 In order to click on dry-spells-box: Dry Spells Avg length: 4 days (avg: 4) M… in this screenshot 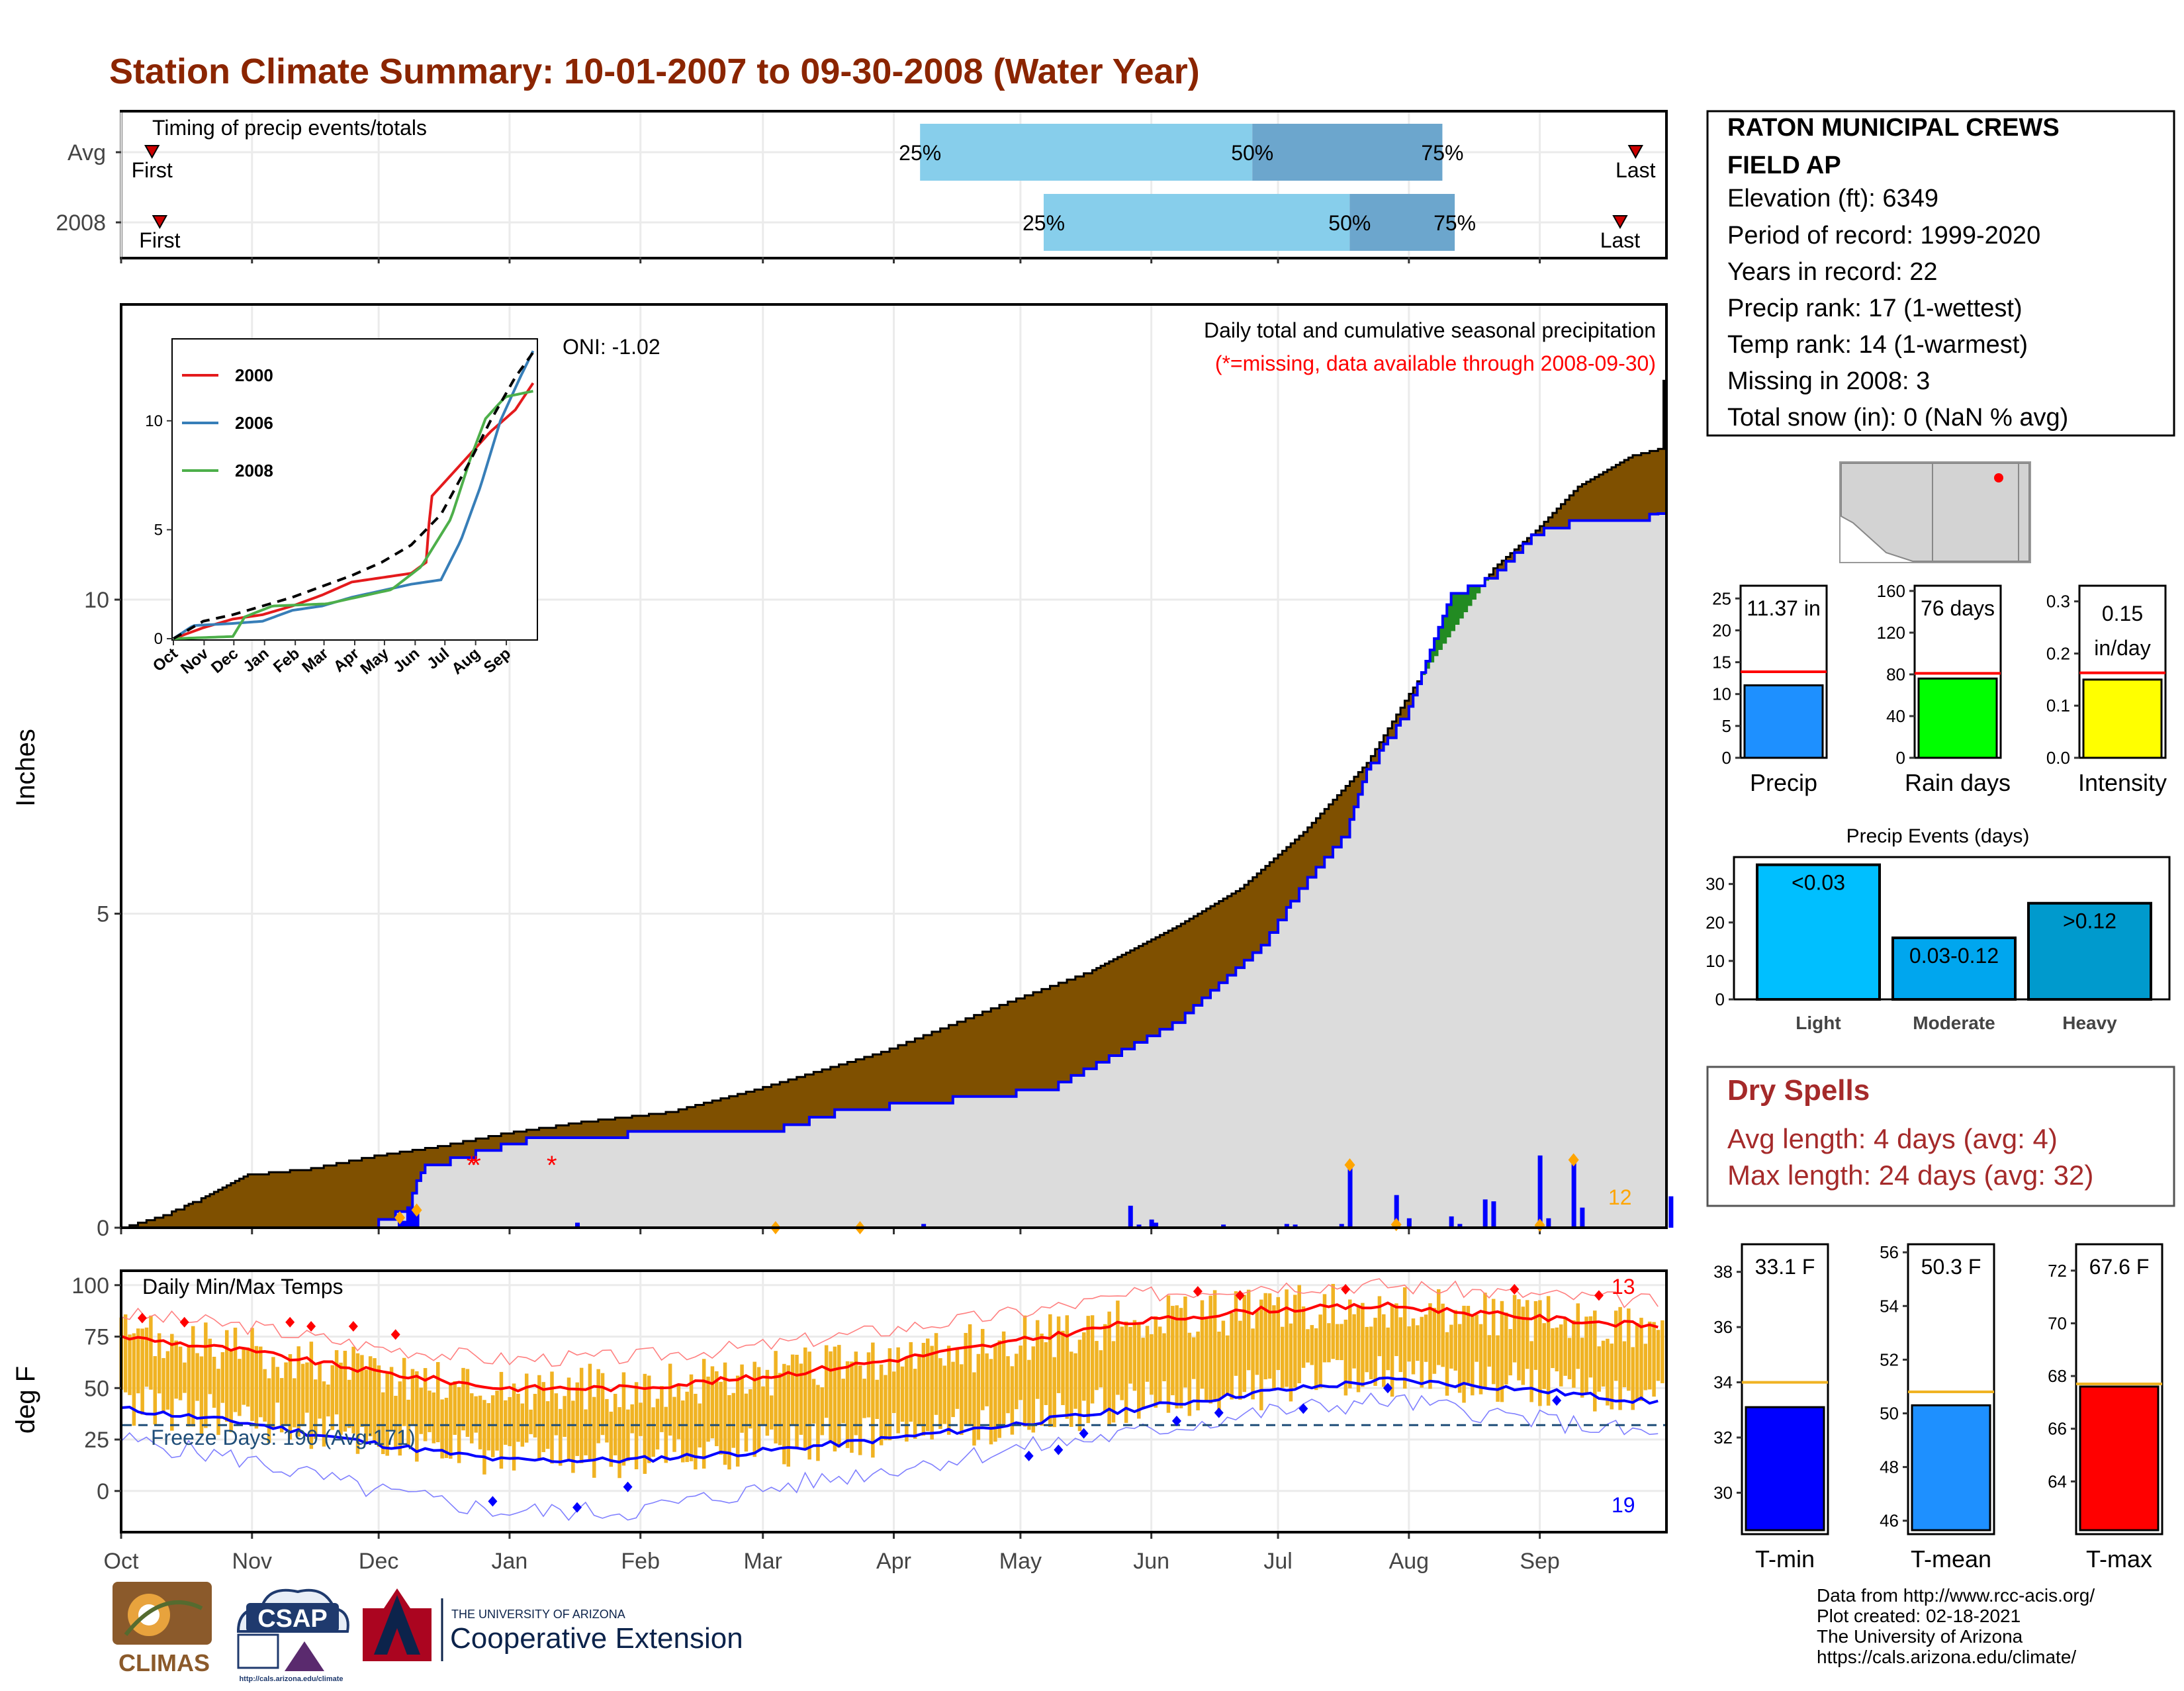, I will do `click(1940, 1136)`.